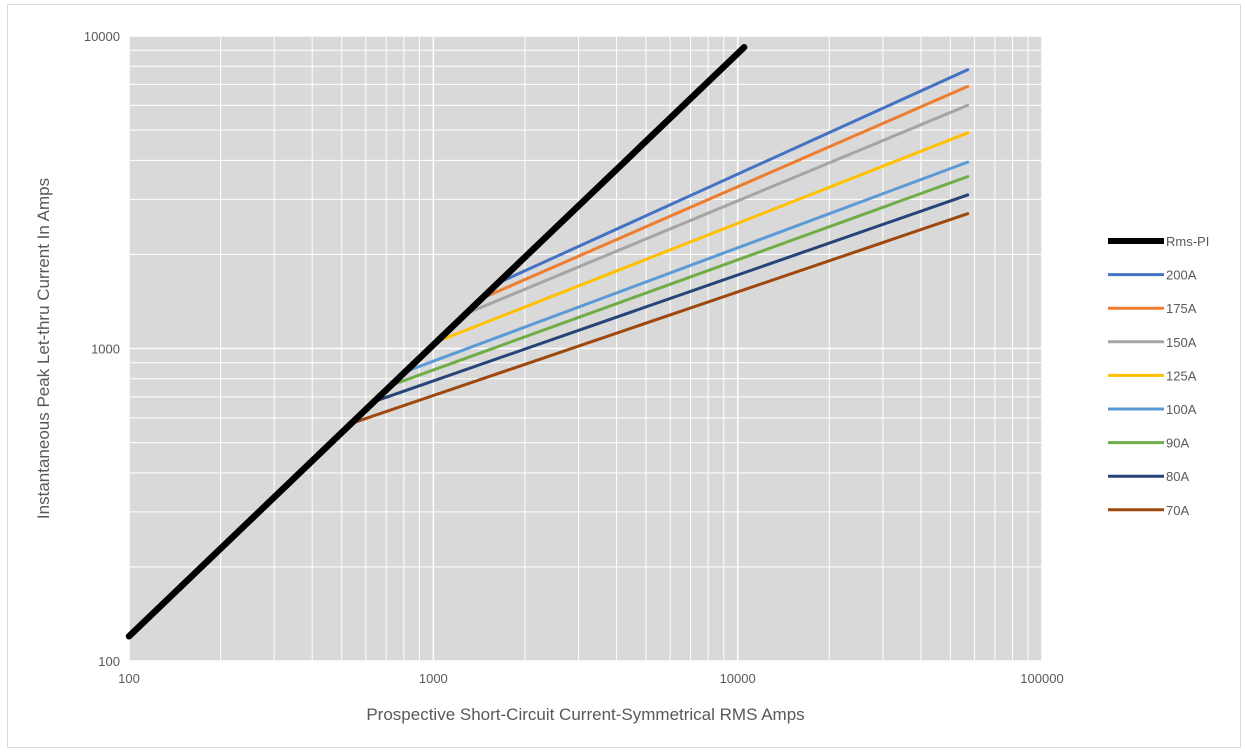  What do you see at coordinates (738, 678) in the screenshot?
I see `x-tick-label: 10000` at bounding box center [738, 678].